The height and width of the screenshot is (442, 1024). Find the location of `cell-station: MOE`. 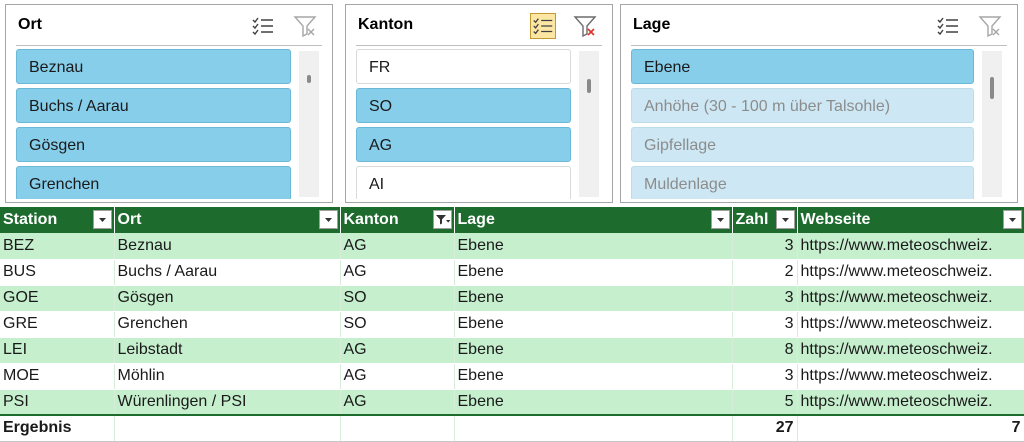

cell-station: MOE is located at coordinates (57, 376).